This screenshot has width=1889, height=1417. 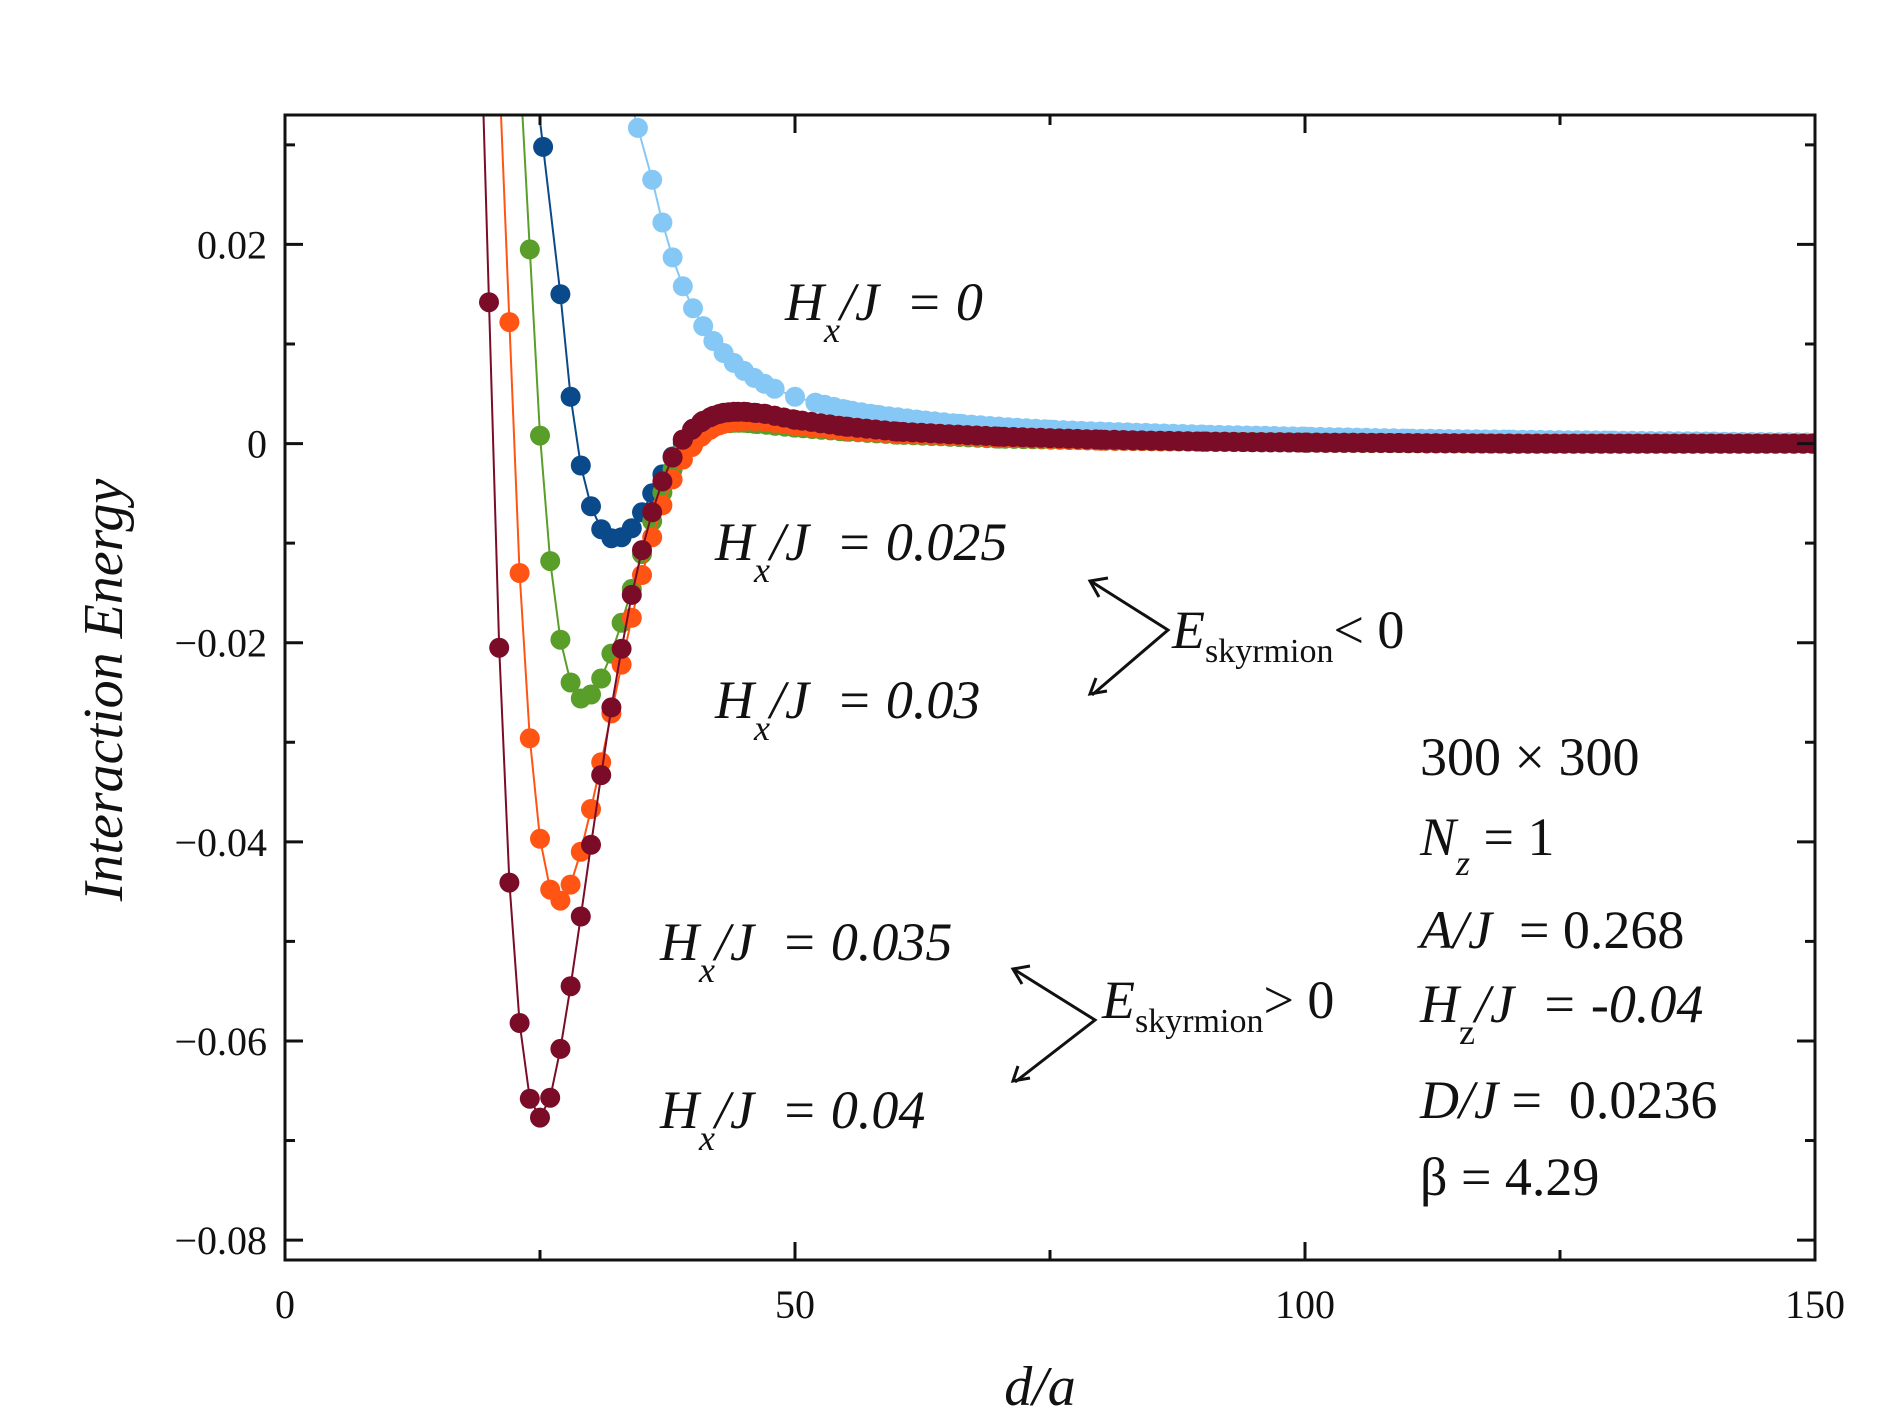 I want to click on y-tick-label: −0.04, so click(x=220, y=842).